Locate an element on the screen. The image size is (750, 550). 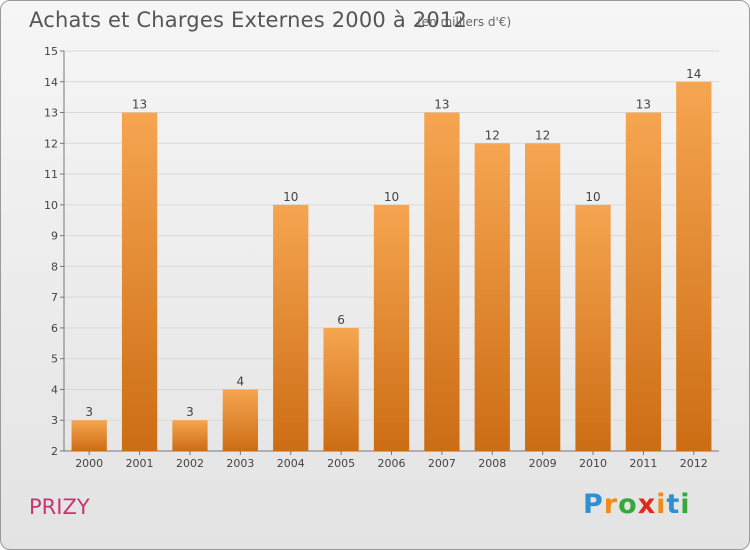
x-tick-label: 2011 is located at coordinates (643, 463).